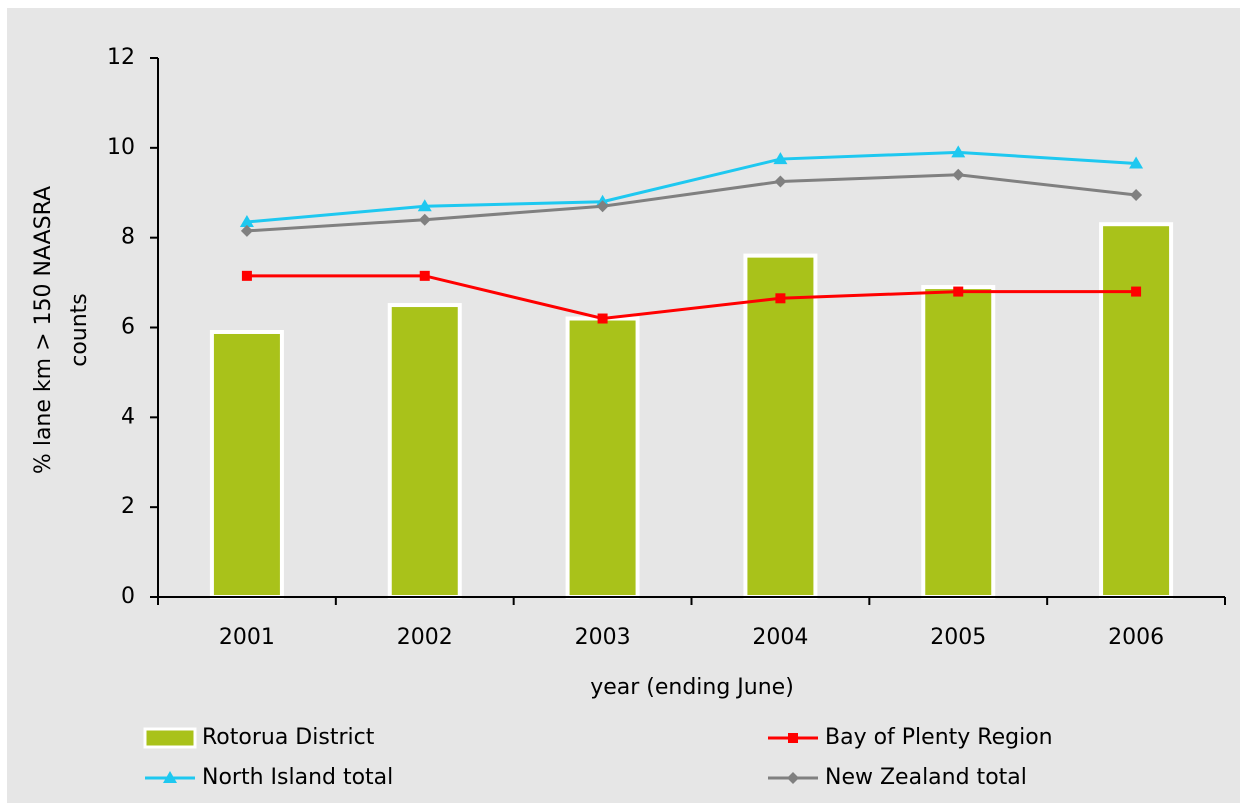  Describe the element at coordinates (1136, 637) in the screenshot. I see `x-tick-label: 2006` at that location.